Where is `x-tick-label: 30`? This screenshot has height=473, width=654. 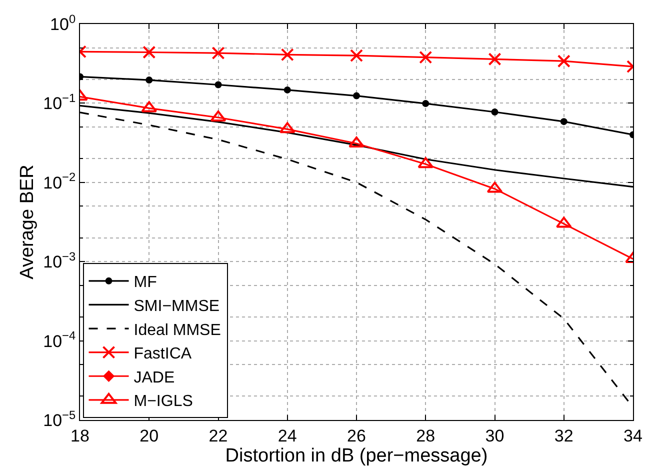
x-tick-label: 30 is located at coordinates (494, 436).